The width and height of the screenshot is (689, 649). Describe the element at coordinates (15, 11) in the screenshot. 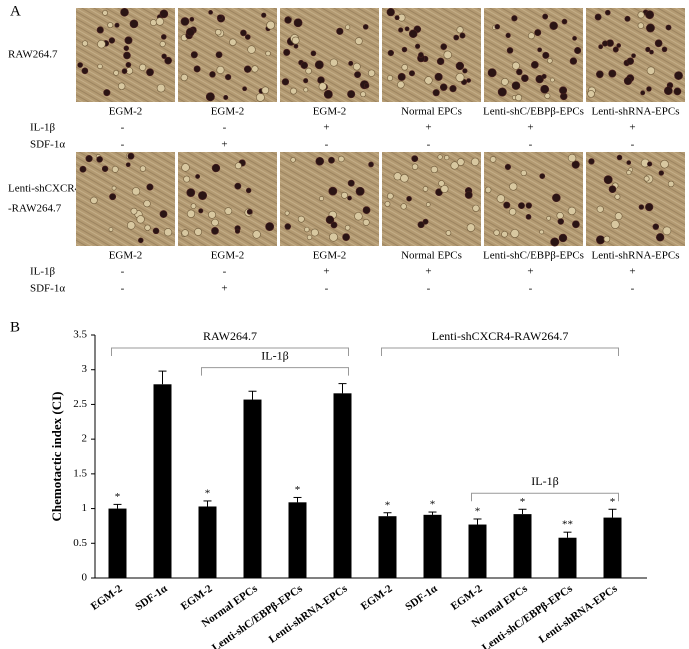

I see `panel-label: A` at that location.